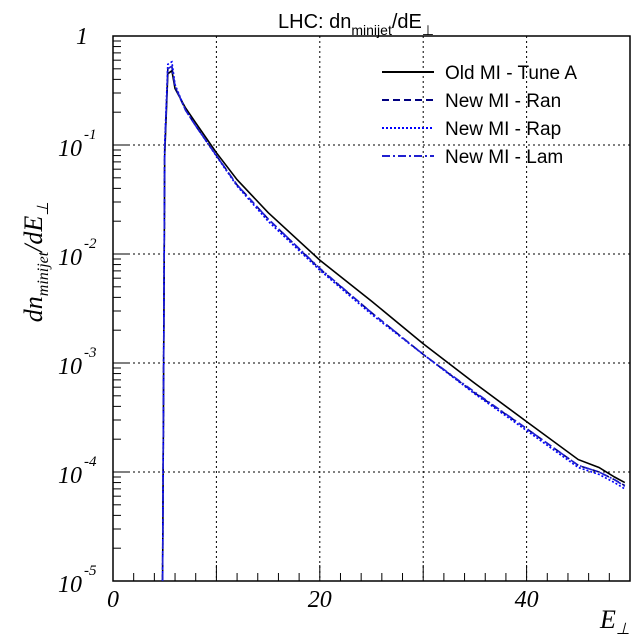  Describe the element at coordinates (33, 235) in the screenshot. I see `y-axis-title-tail: /dE` at that location.